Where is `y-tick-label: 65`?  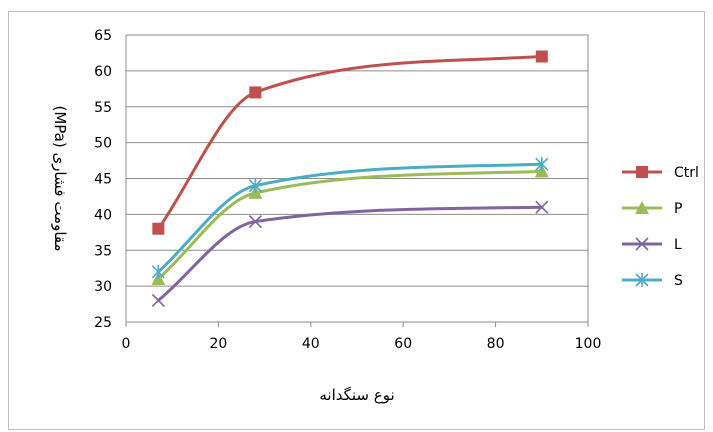
y-tick-label: 65 is located at coordinates (103, 36).